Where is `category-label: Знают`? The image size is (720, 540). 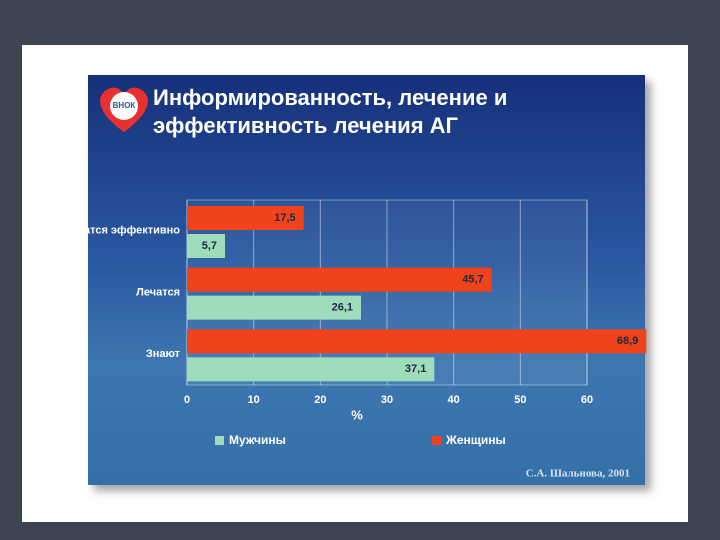 category-label: Знают is located at coordinates (163, 354).